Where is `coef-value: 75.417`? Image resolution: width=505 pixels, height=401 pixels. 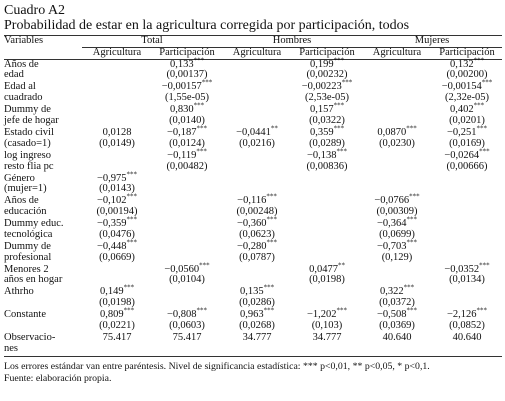
coef-value: 75.417 is located at coordinates (187, 337).